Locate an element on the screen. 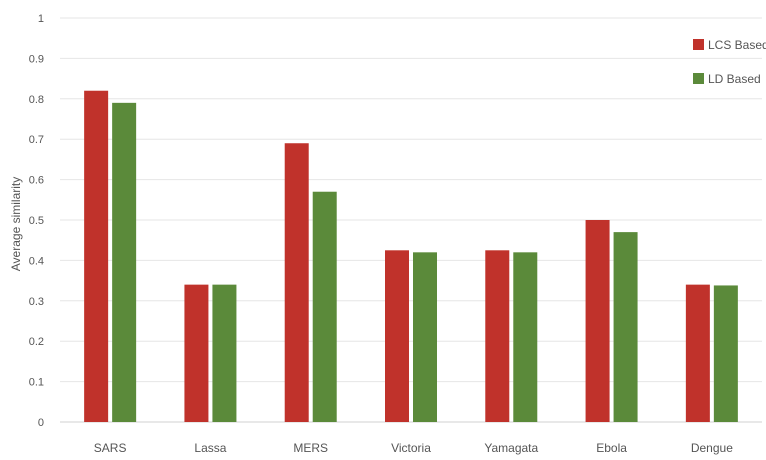 This screenshot has height=460, width=766. x-category-label: Yamagata is located at coordinates (511, 448).